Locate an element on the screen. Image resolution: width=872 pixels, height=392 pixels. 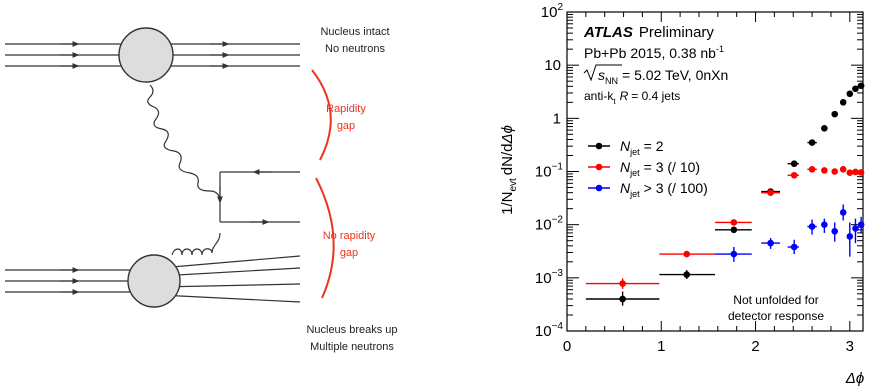
label-nucleus-intact-2: No neutrons is located at coordinates (355, 49).